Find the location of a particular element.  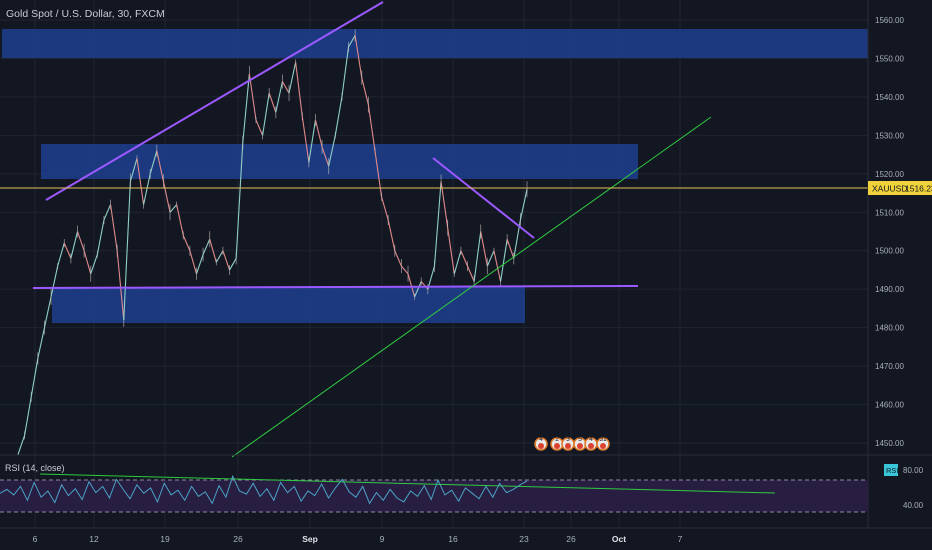

x-tick-label: Sep is located at coordinates (310, 539).